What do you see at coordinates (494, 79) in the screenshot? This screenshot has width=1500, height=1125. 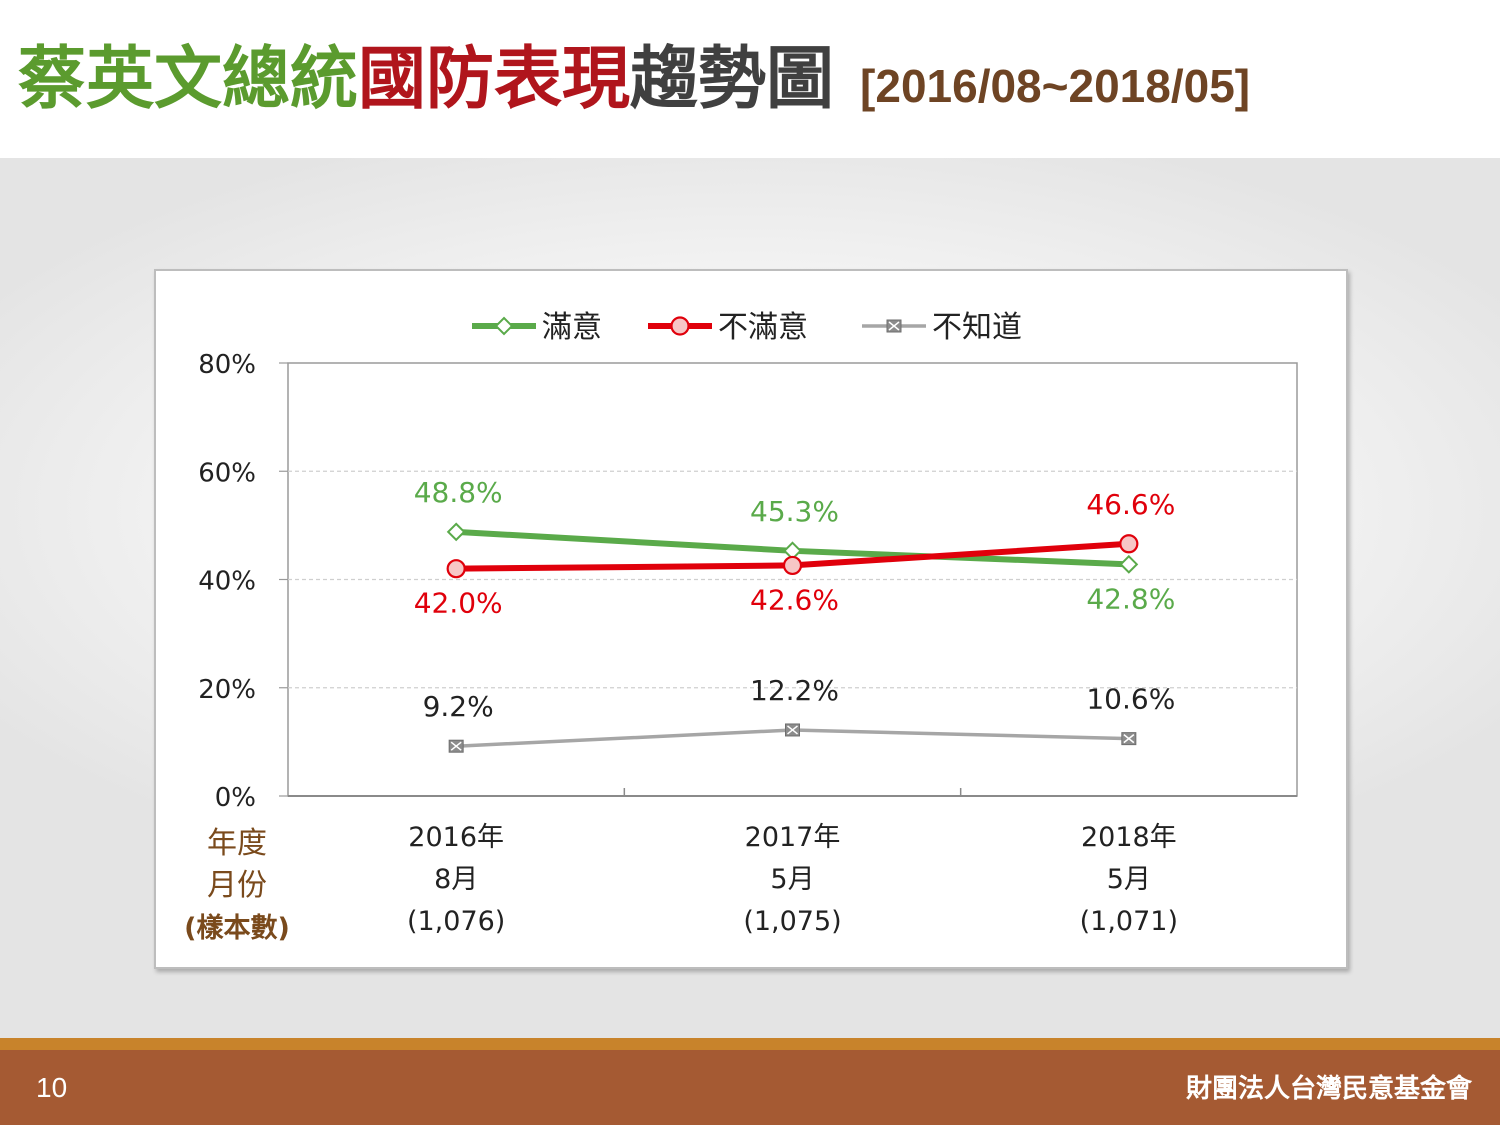 I see `title-red-part: 國防表現` at bounding box center [494, 79].